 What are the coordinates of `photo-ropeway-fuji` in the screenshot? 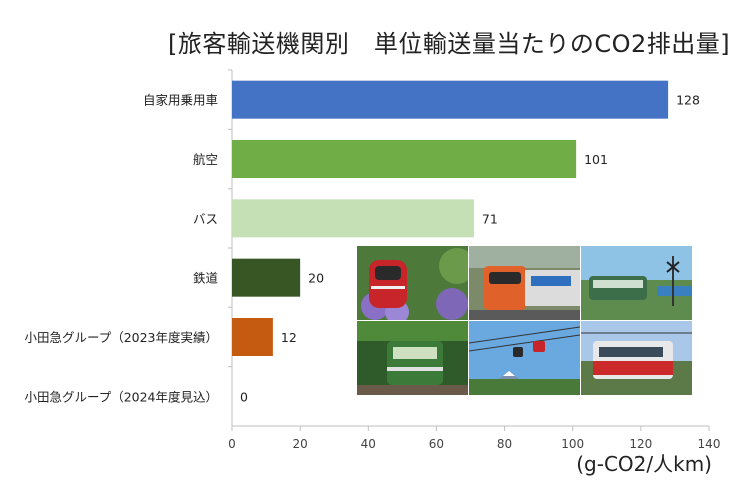 It's located at (524, 358).